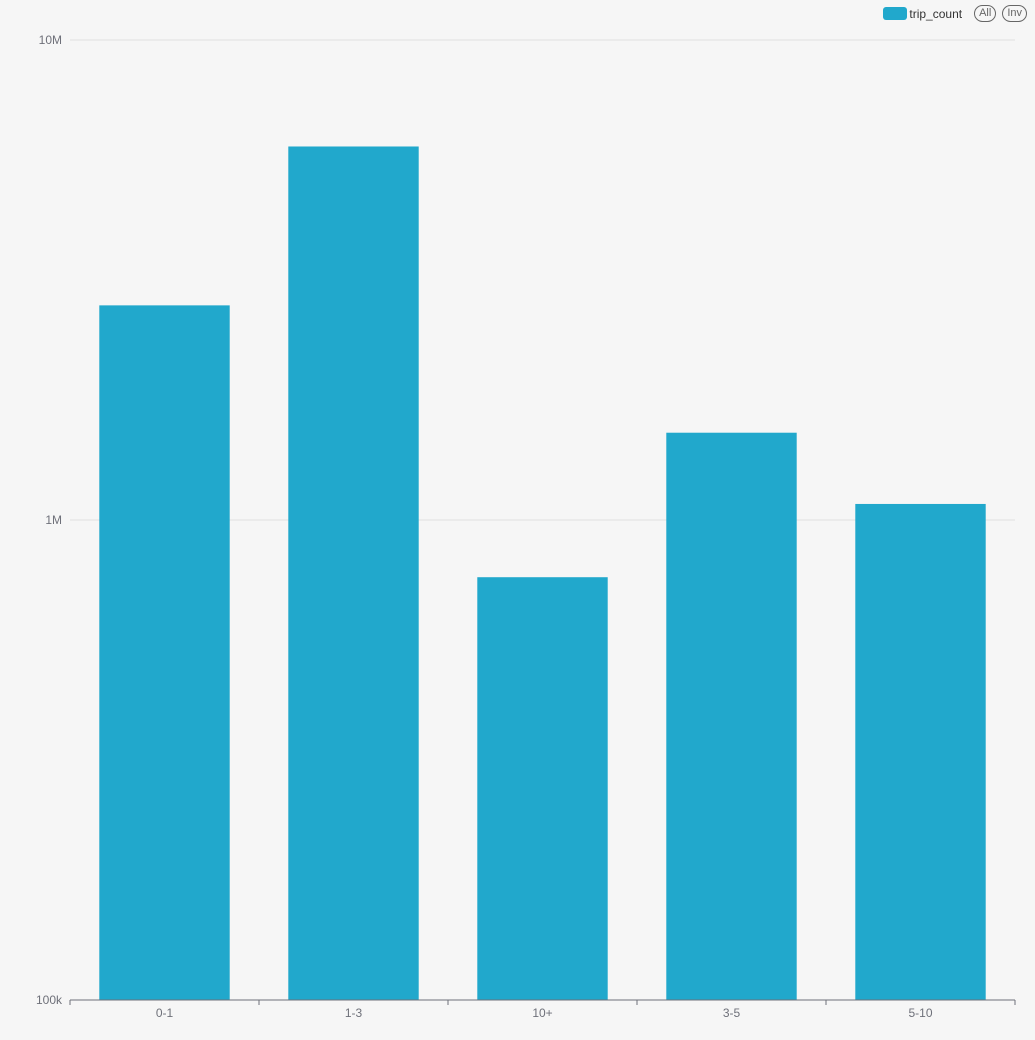  What do you see at coordinates (1014, 13) in the screenshot?
I see `inverse-selection-button: Inv` at bounding box center [1014, 13].